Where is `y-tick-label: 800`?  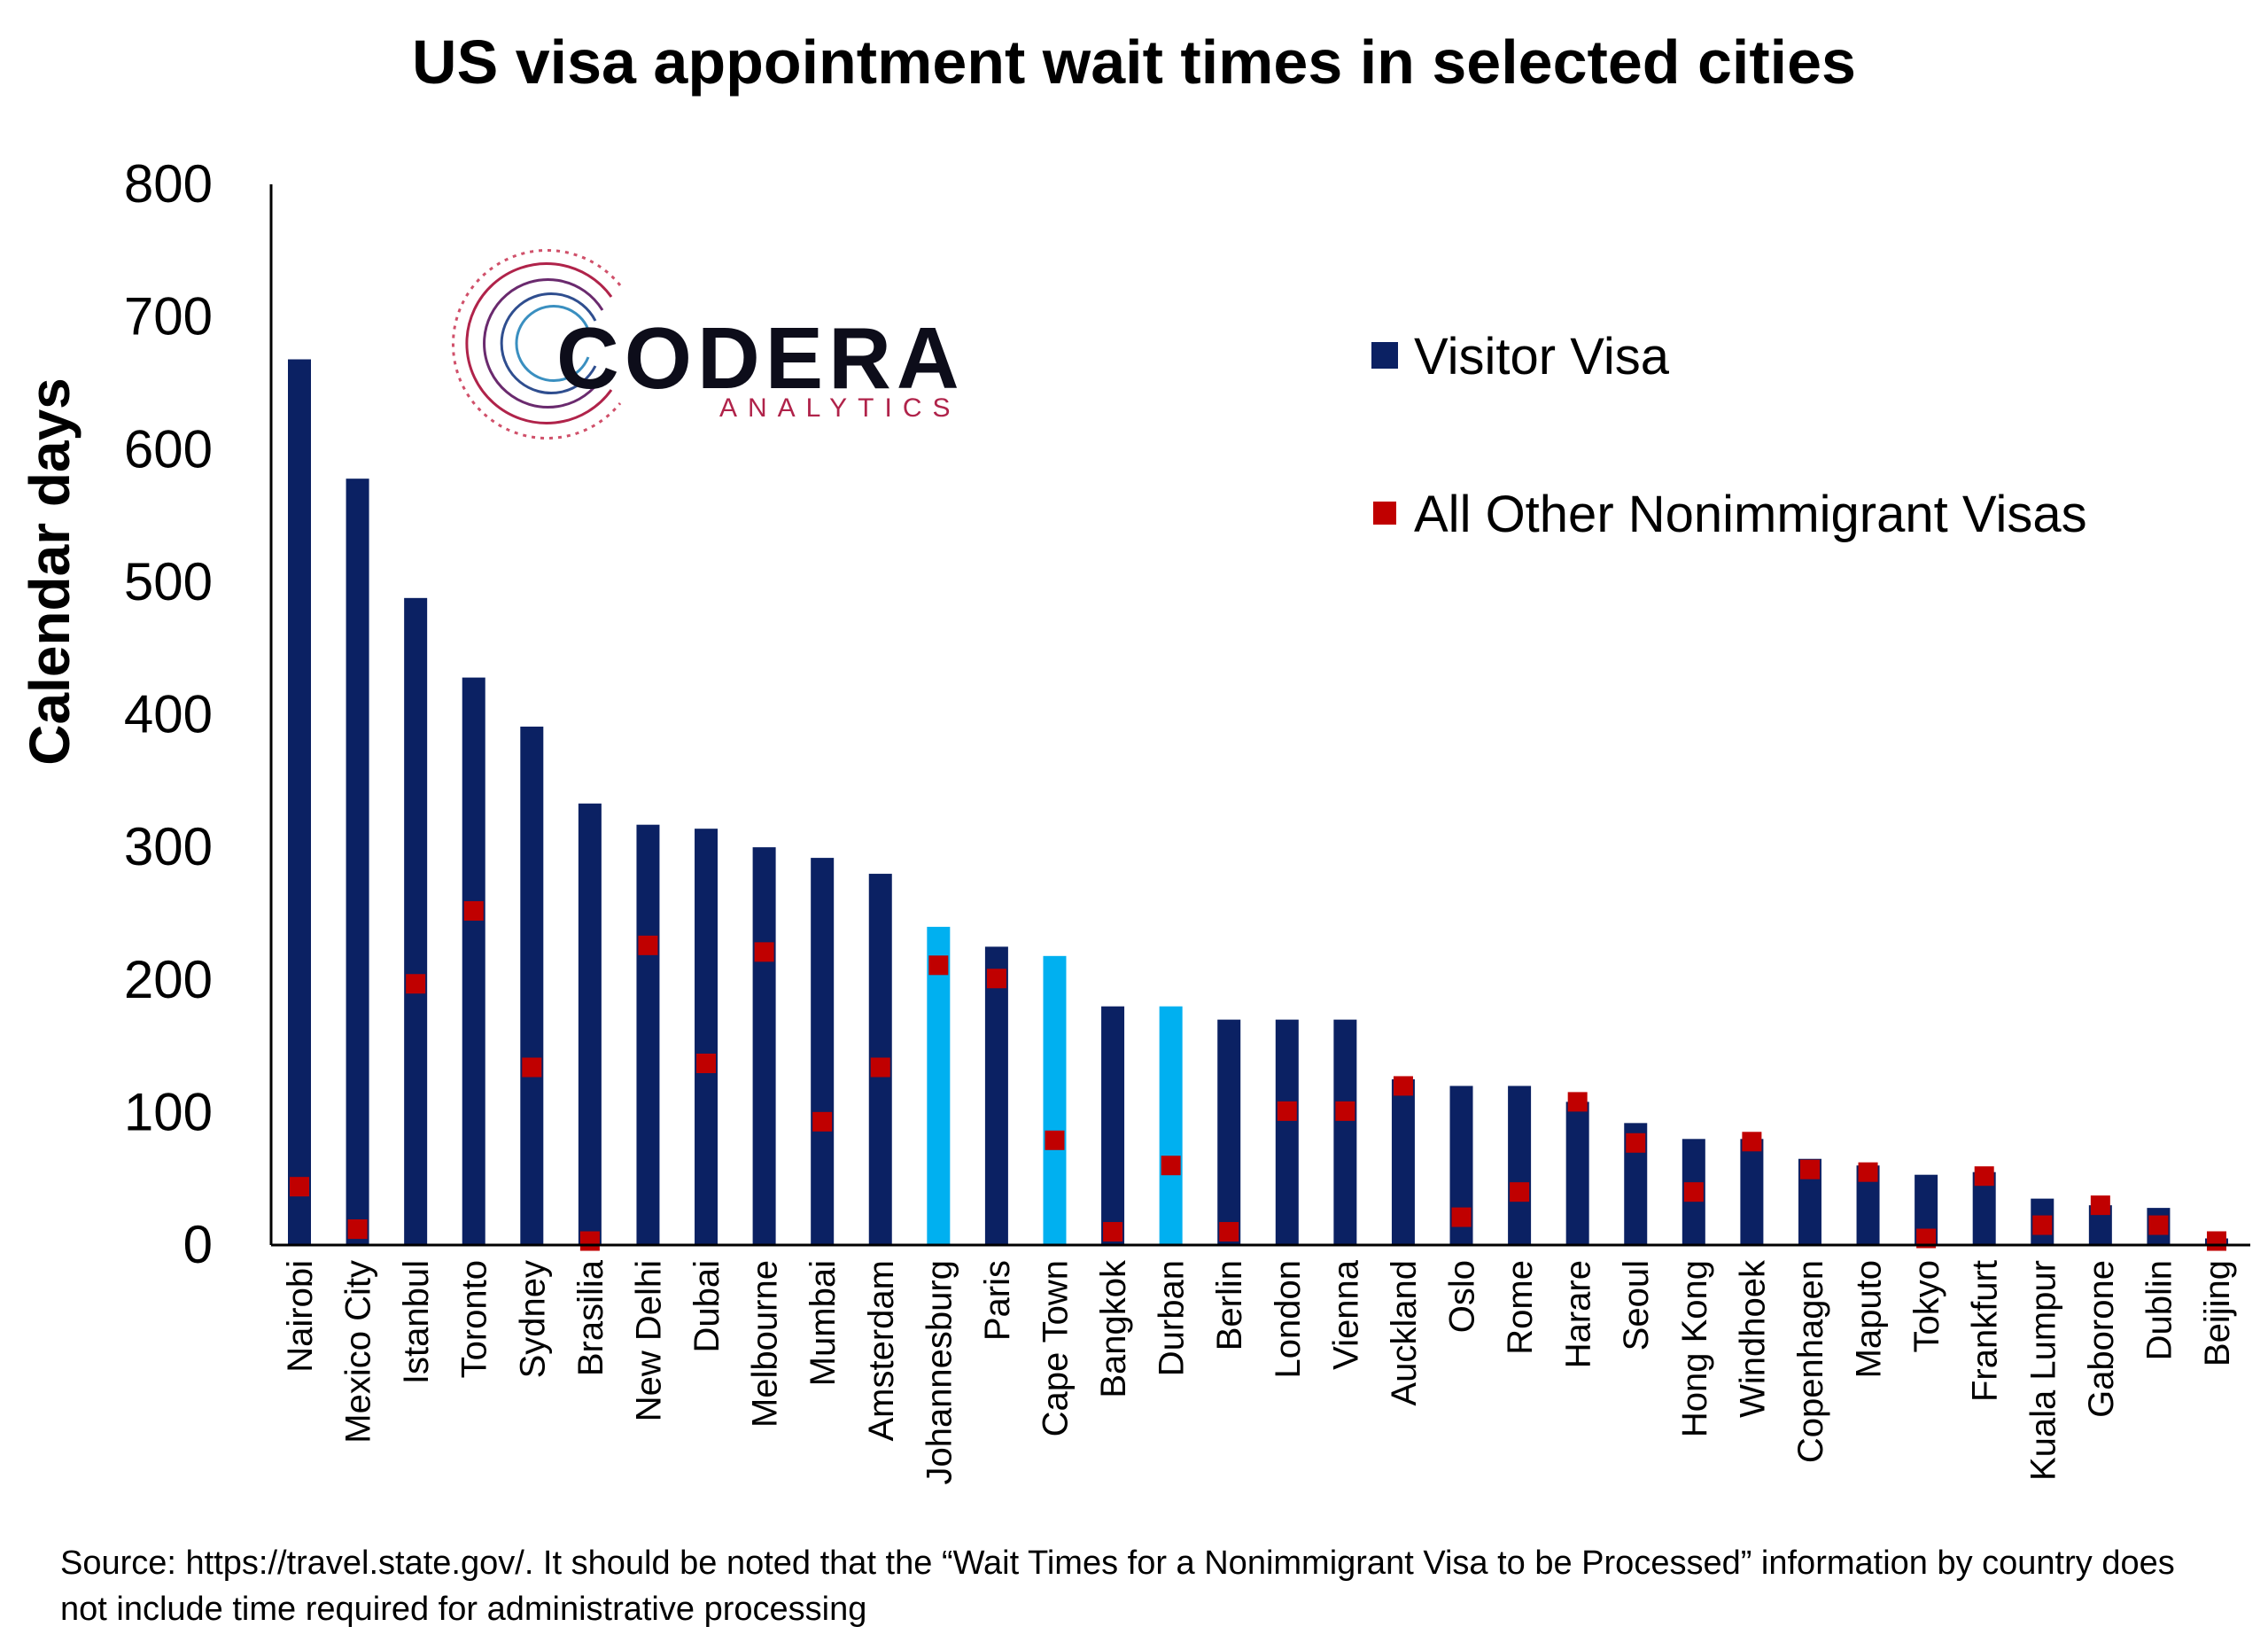 y-tick-label: 800 is located at coordinates (168, 184).